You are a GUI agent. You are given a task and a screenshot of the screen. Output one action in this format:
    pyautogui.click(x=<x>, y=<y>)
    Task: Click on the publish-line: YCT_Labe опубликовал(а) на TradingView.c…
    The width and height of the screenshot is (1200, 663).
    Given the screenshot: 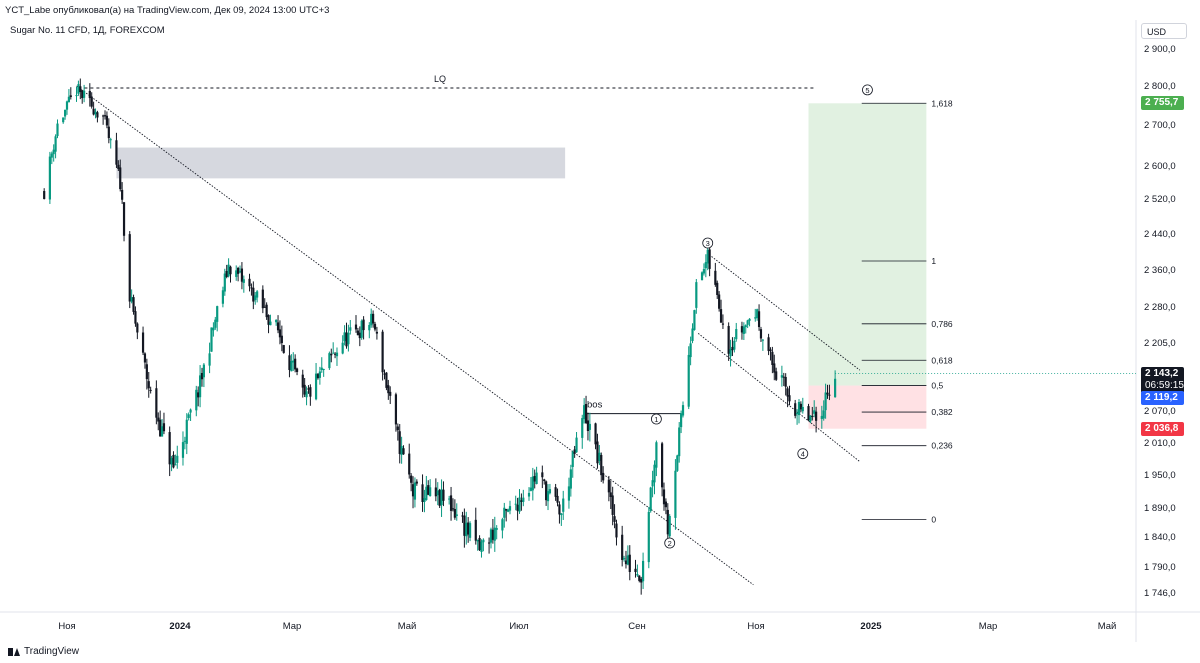 What is the action you would take?
    pyautogui.click(x=167, y=10)
    